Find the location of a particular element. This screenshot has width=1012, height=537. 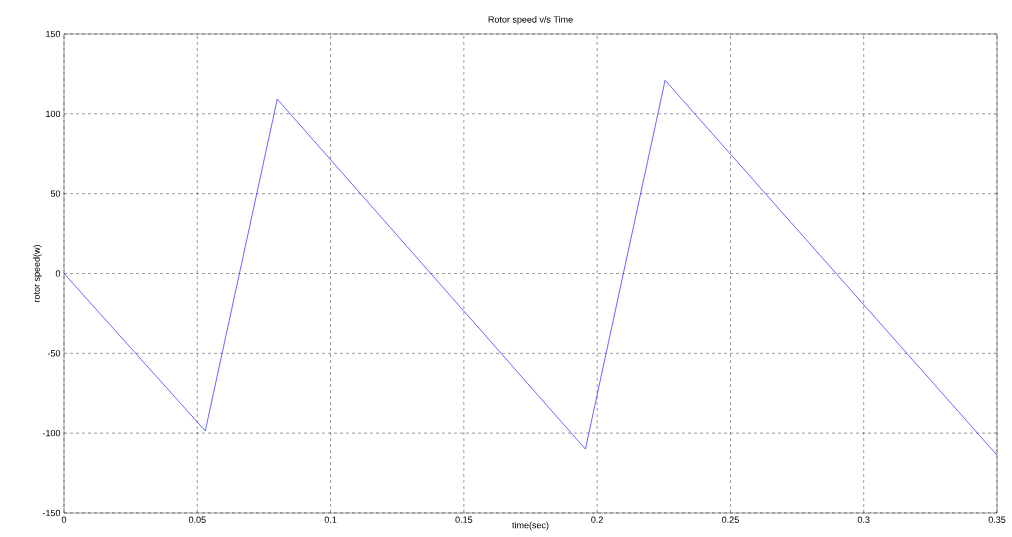

x-tick-label: 0 is located at coordinates (64, 519).